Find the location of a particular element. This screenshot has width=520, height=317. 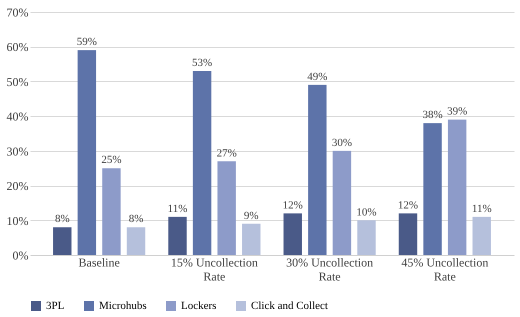

y-tick-label: 40% is located at coordinates (17, 117).